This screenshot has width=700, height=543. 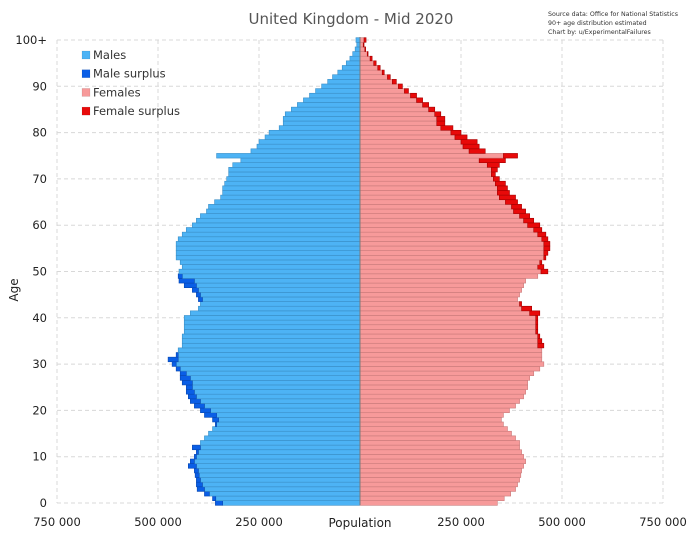 What do you see at coordinates (663, 522) in the screenshot?
I see `x-tick-label: 750 000` at bounding box center [663, 522].